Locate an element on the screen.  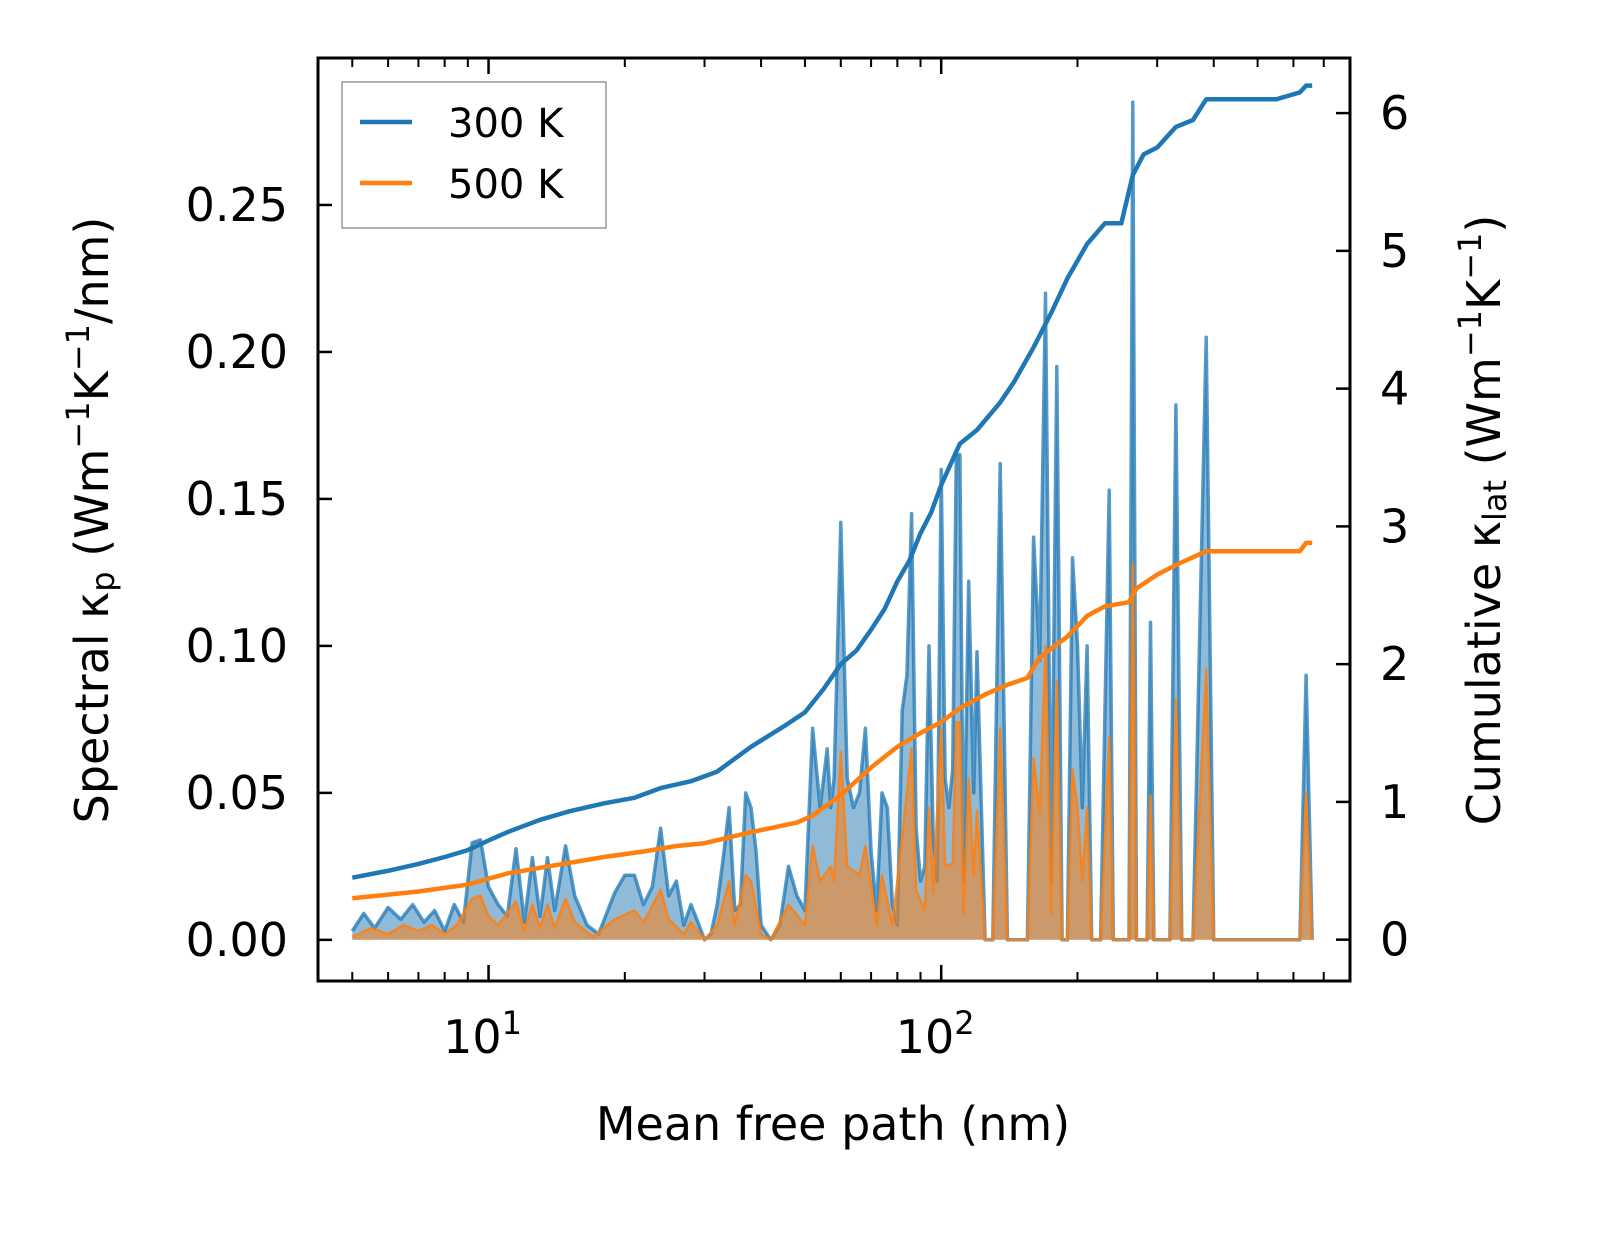
legend: 300 K 500 K is located at coordinates (474, 155).